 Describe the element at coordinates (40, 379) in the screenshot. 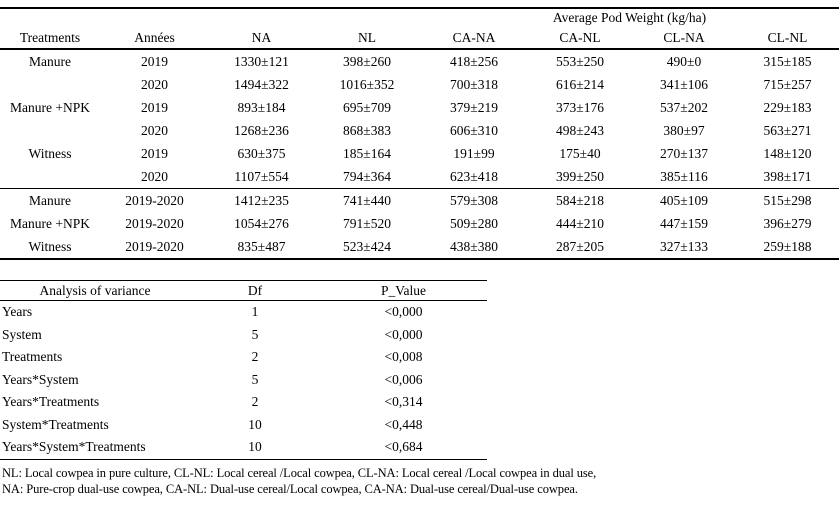

I see `anova-source-cell: Years*System` at that location.